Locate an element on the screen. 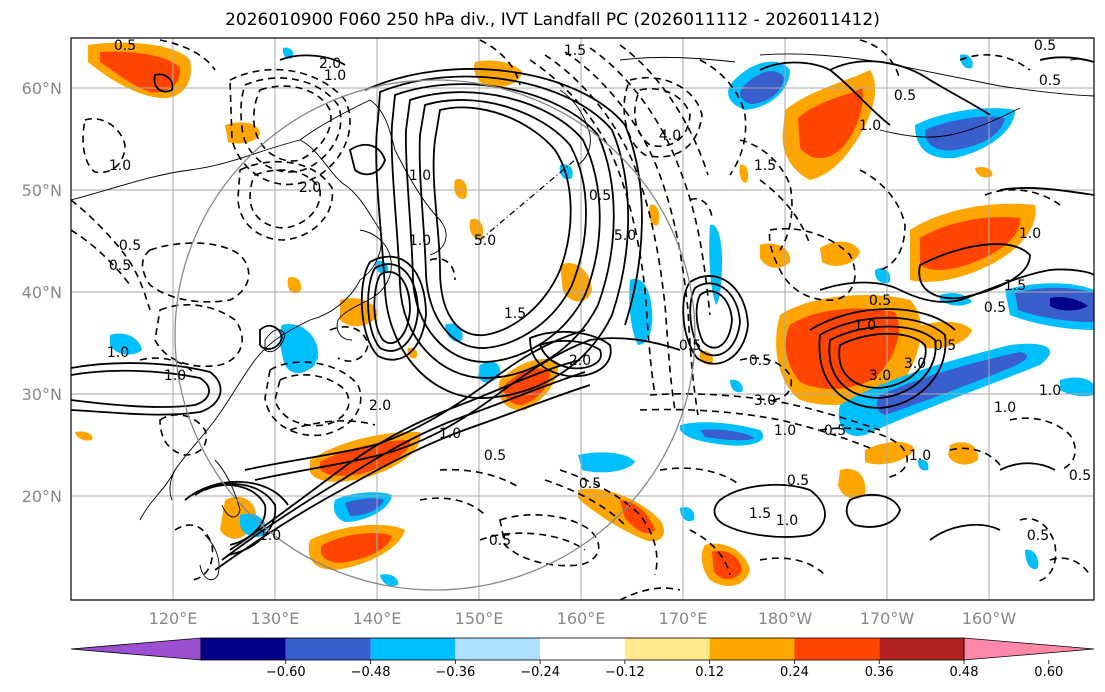 This screenshot has width=1105, height=692. lon-label-170w: 170°W is located at coordinates (887, 618).